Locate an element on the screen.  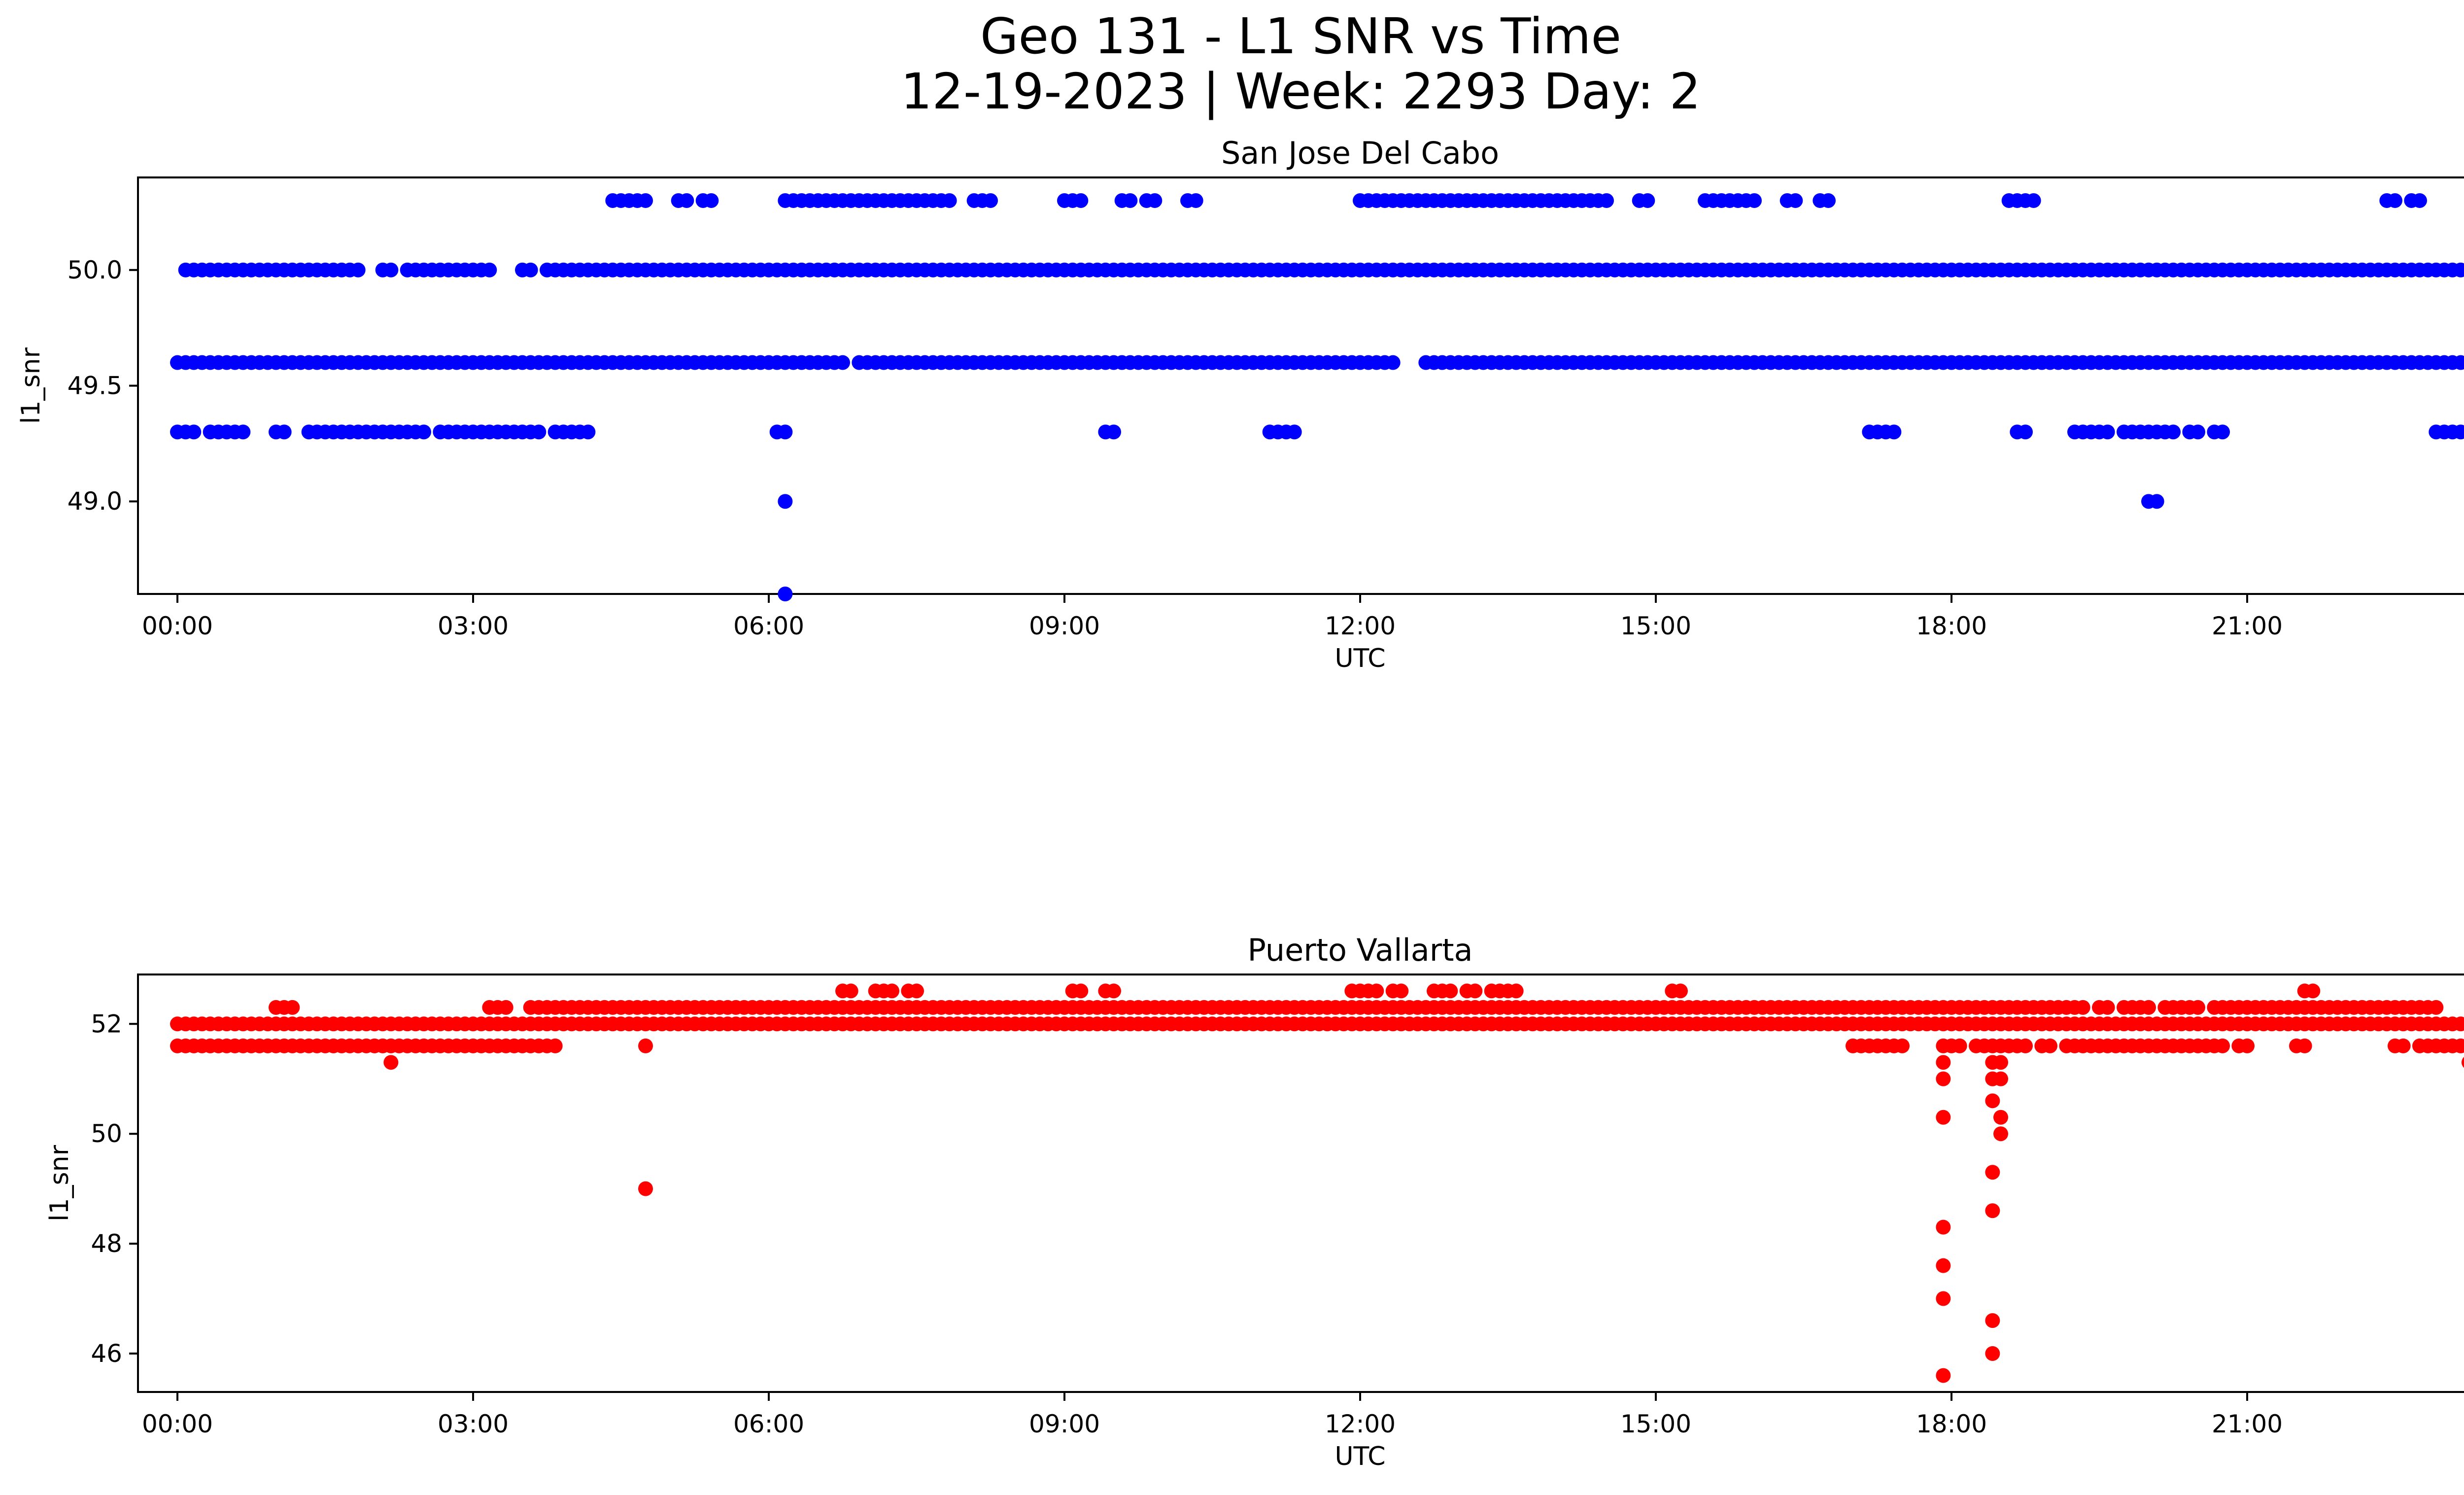
y-tick-label: 52 is located at coordinates (106, 1023).